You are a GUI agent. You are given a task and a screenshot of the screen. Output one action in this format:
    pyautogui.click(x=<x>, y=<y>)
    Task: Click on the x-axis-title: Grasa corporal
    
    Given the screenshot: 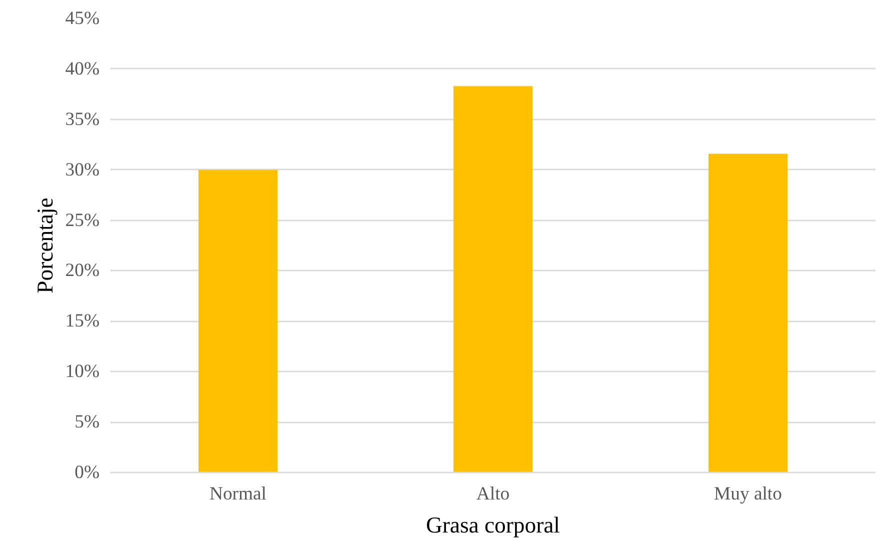 What is the action you would take?
    pyautogui.click(x=493, y=525)
    